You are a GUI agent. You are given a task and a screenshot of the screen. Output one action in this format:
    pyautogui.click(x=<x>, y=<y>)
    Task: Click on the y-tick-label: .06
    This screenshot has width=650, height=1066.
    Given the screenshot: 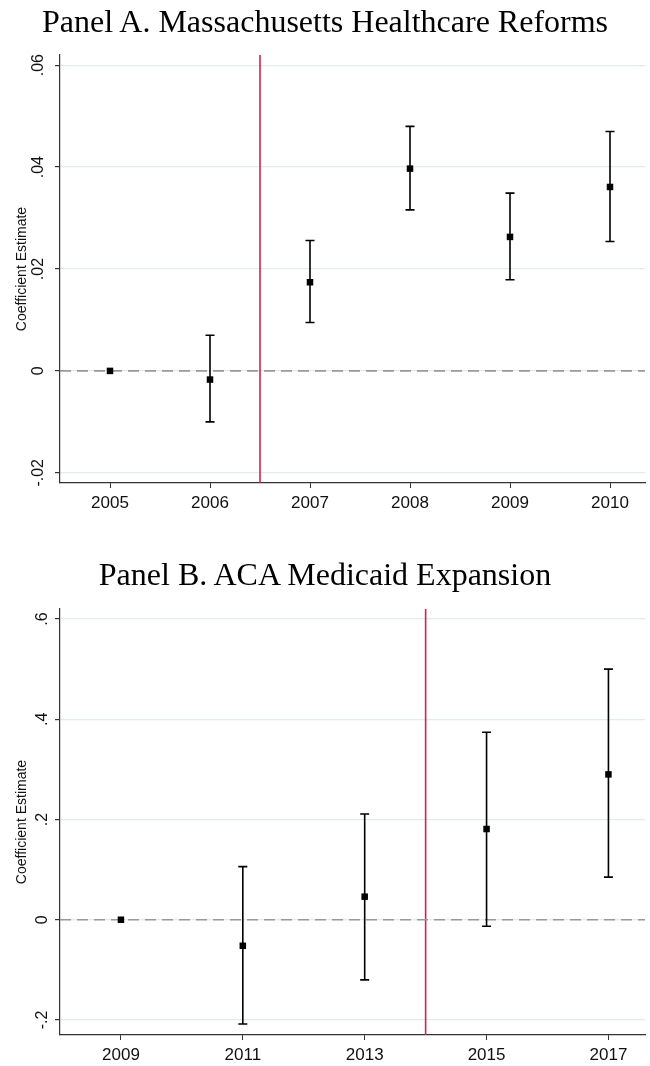 What is the action you would take?
    pyautogui.click(x=37, y=65)
    